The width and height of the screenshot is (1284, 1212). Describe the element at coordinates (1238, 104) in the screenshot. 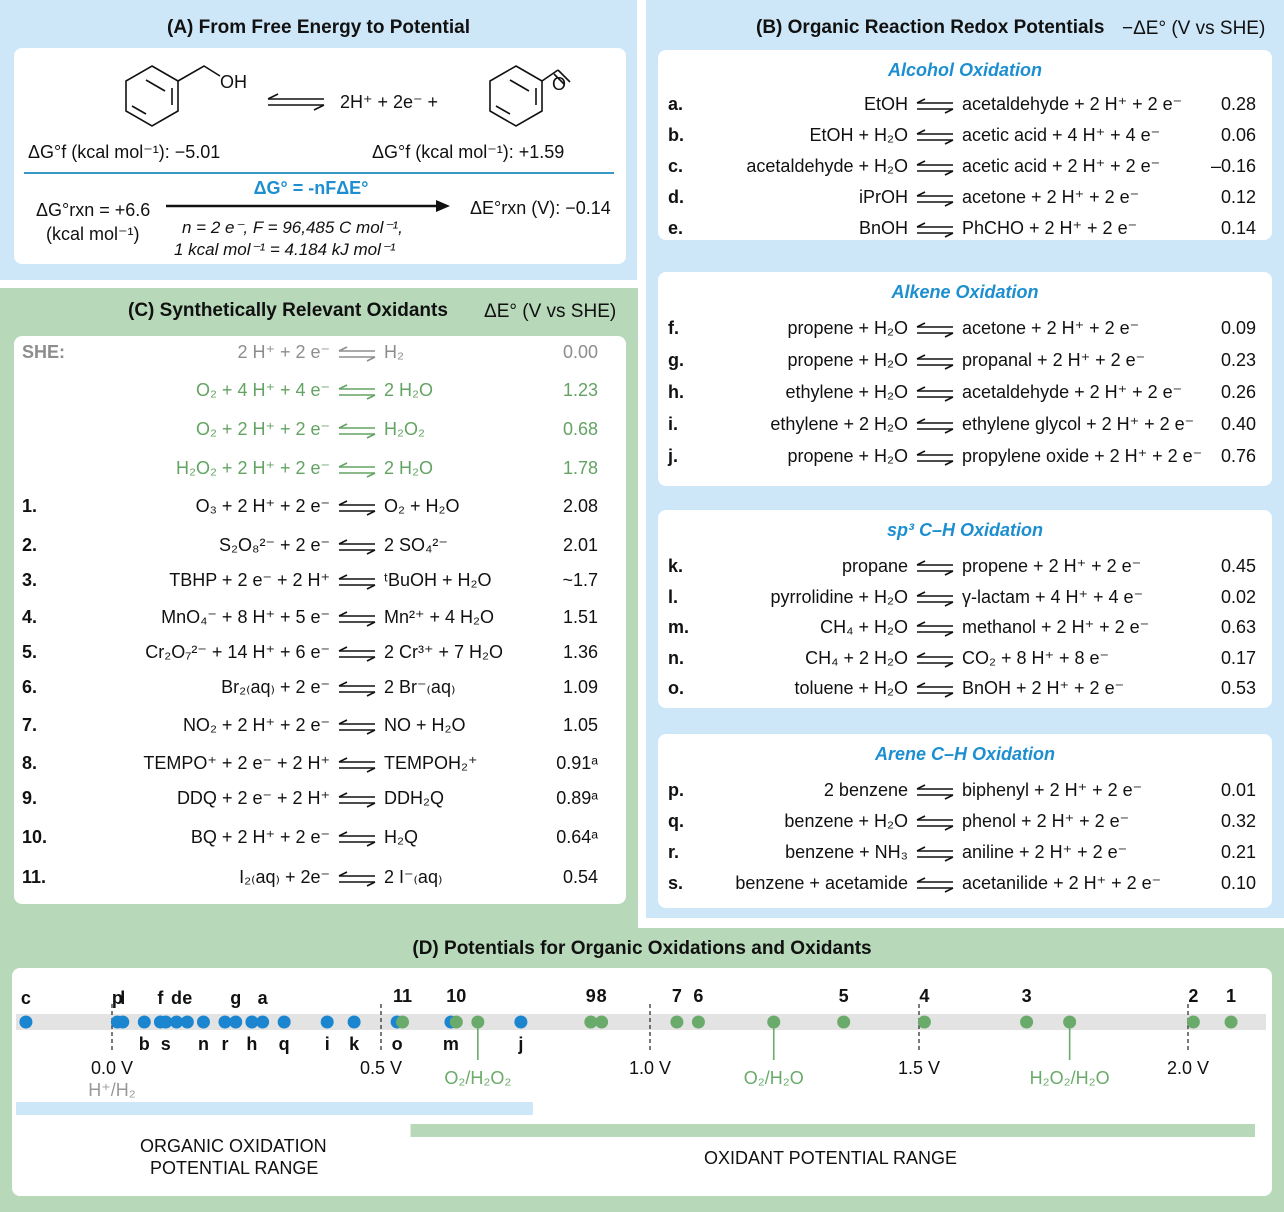

I see `reaction-value: 0.28` at that location.